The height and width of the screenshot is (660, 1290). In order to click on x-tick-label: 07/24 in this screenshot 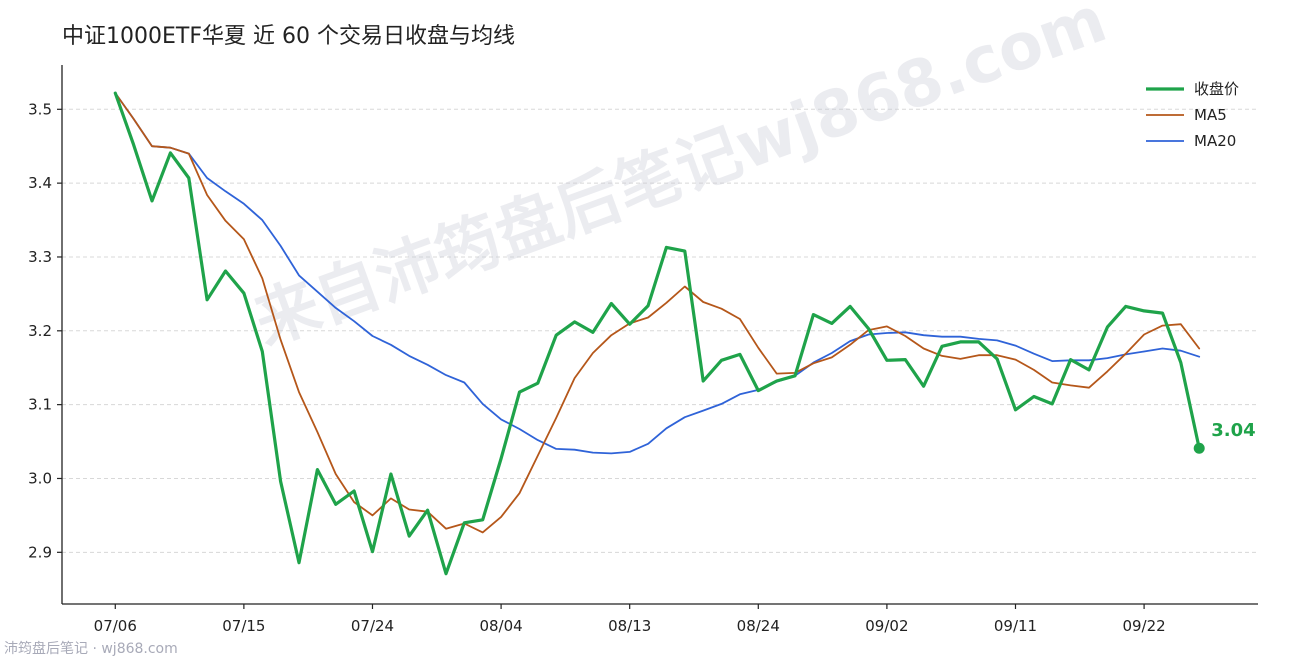, I will do `click(372, 626)`.